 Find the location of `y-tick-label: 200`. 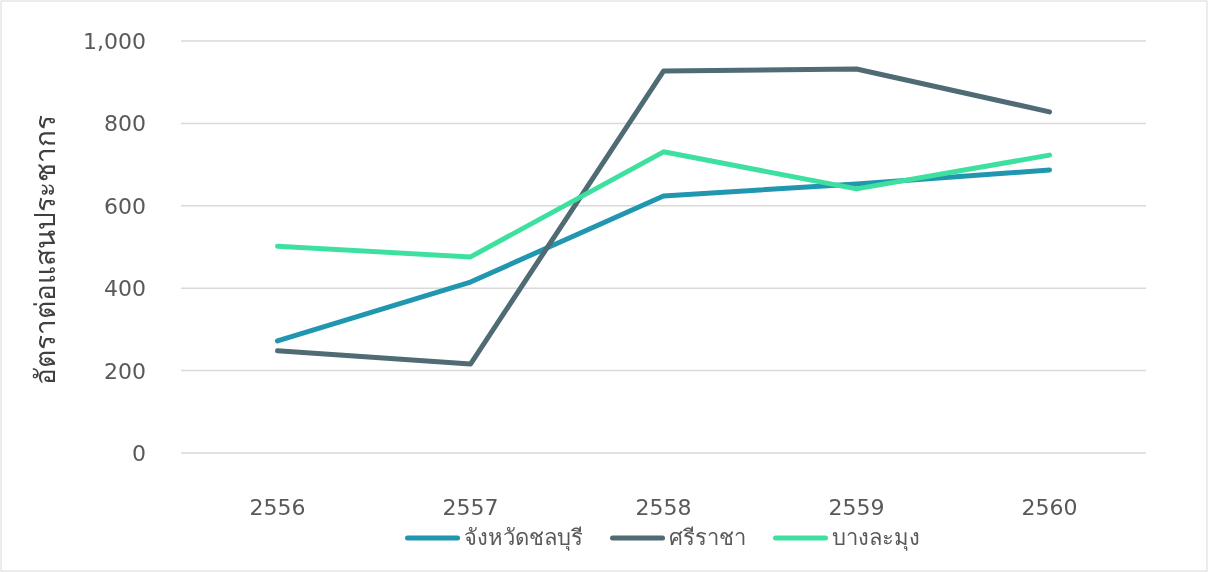

y-tick-label: 200 is located at coordinates (125, 371).